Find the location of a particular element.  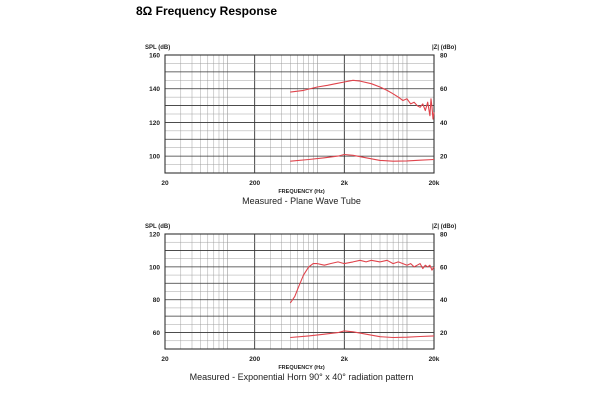

page-title: 8Ω Frequency Response is located at coordinates (206, 11).